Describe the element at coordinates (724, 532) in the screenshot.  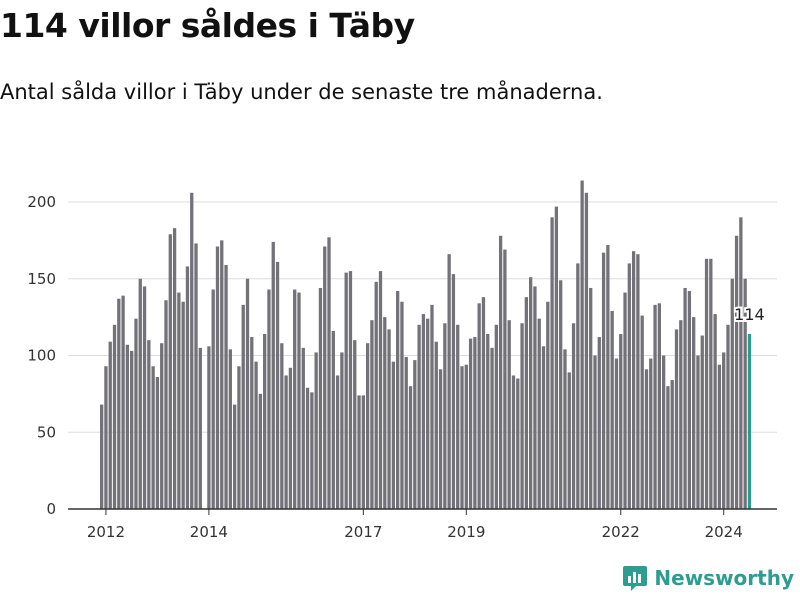
I see `x-tick-label: 2024` at that location.